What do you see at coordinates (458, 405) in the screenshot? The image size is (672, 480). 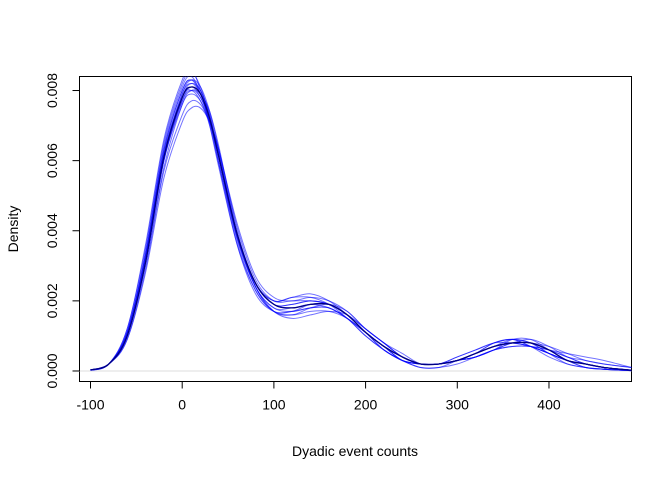 I see `x-tick-label: 300` at bounding box center [458, 405].